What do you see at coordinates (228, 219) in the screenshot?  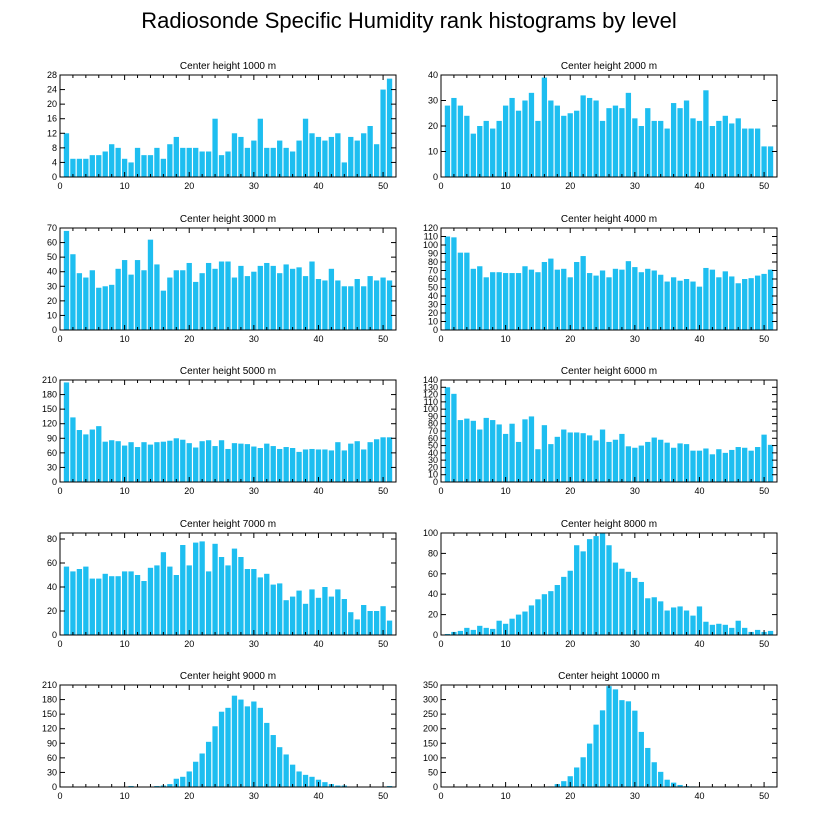 I see `panel-title: Center height 3000 m` at bounding box center [228, 219].